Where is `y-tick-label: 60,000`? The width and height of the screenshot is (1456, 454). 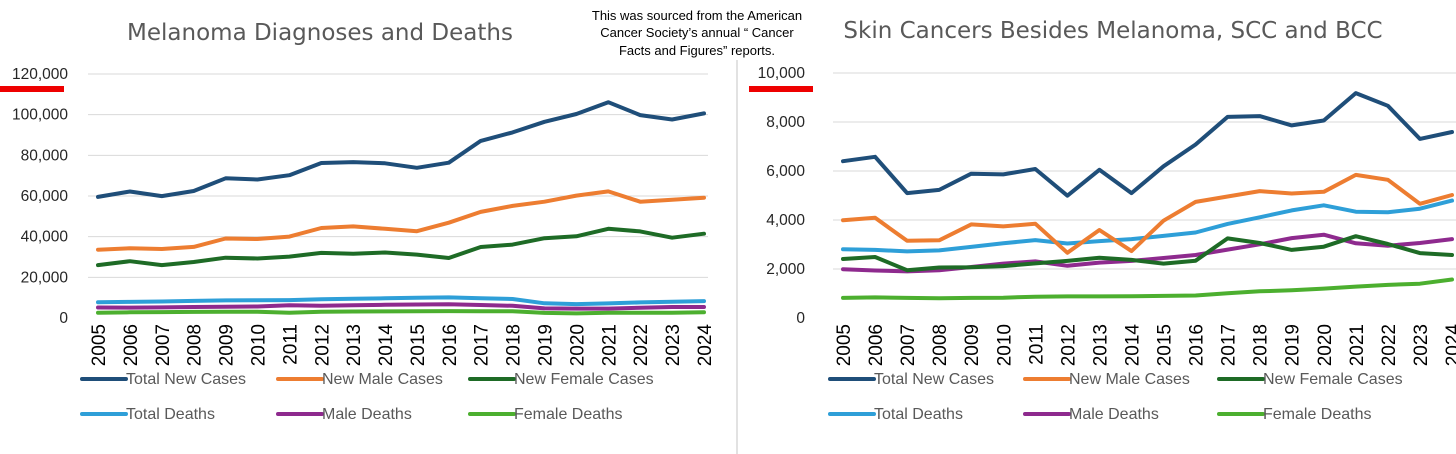 y-tick-label: 60,000 is located at coordinates (45, 196).